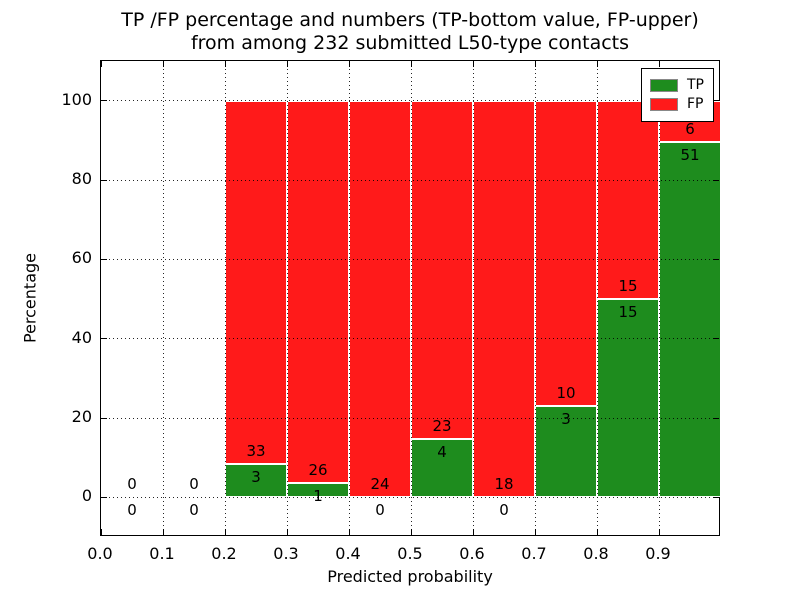 The height and width of the screenshot is (600, 800). What do you see at coordinates (224, 553) in the screenshot?
I see `x-tick-label: 0.2` at bounding box center [224, 553].